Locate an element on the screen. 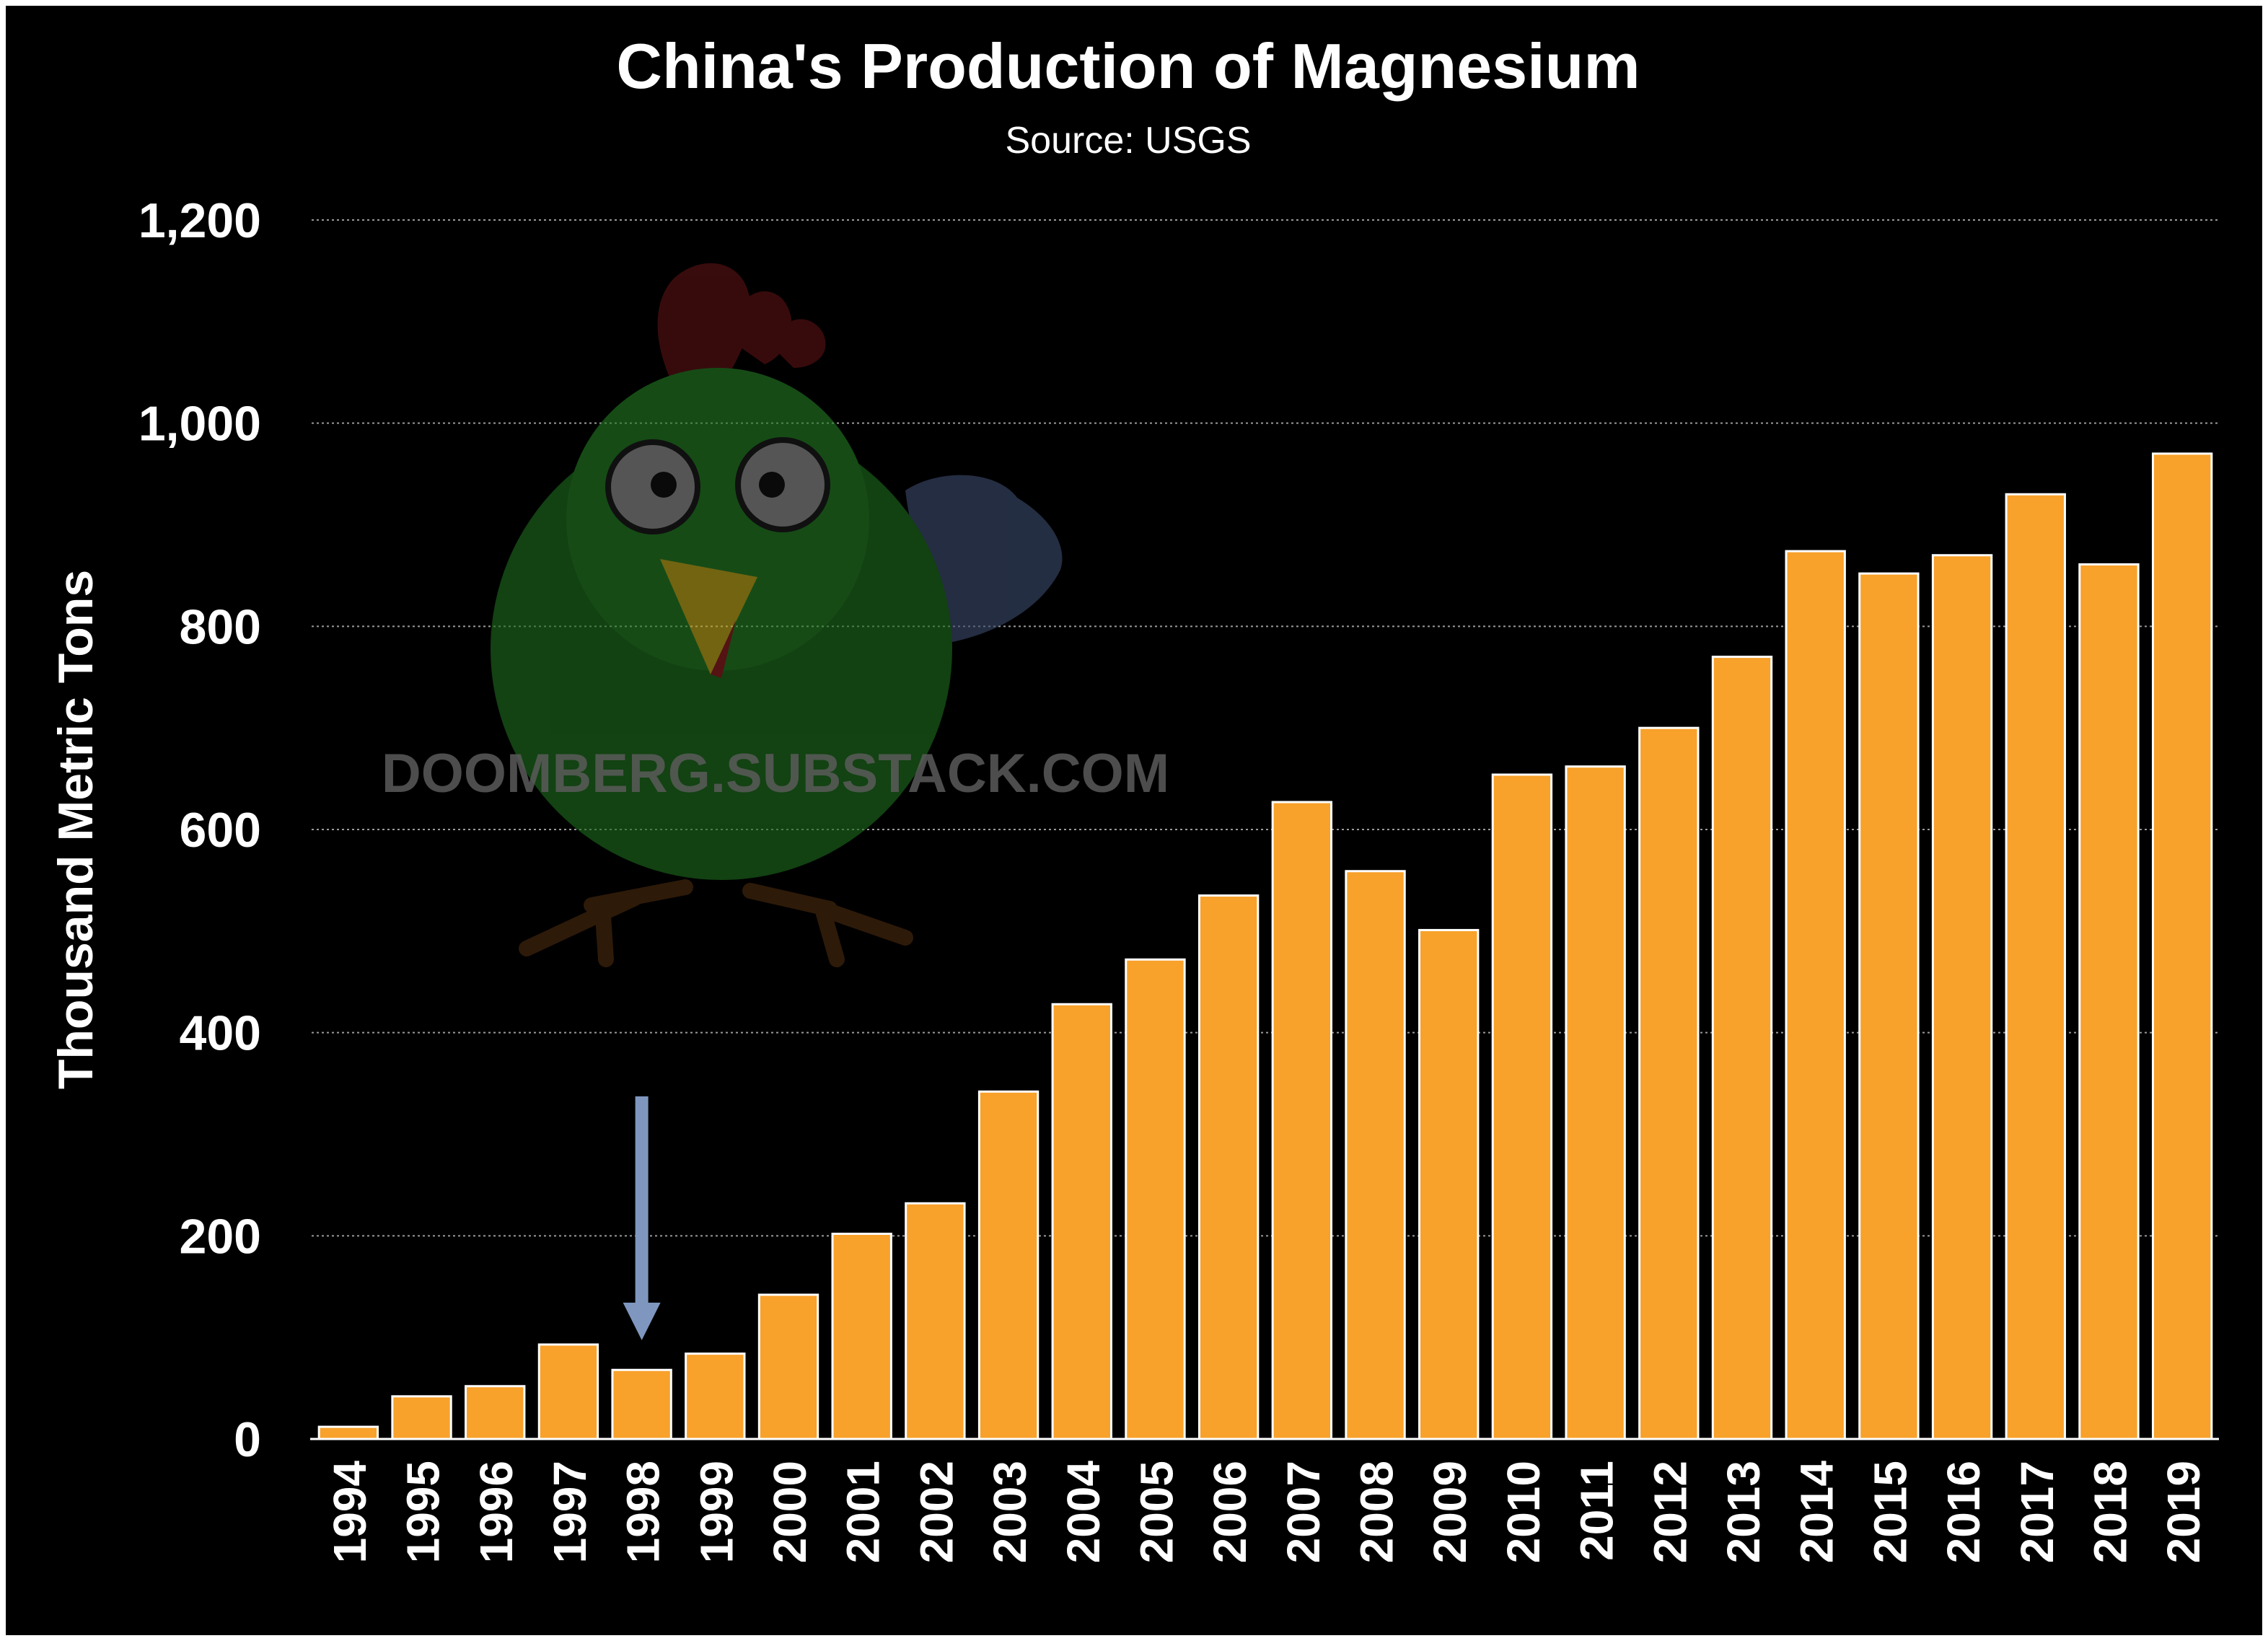  x-tick-label: 2005 is located at coordinates (1156, 1512).